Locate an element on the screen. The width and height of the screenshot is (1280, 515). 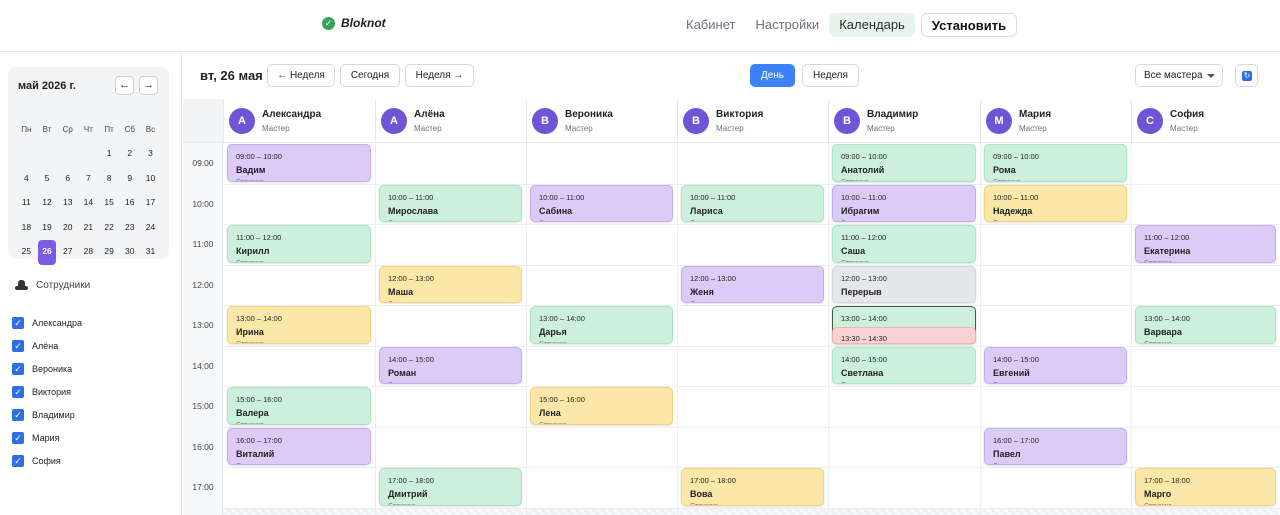
staff-filter-item: ✓ Мария is located at coordinates (47, 437).